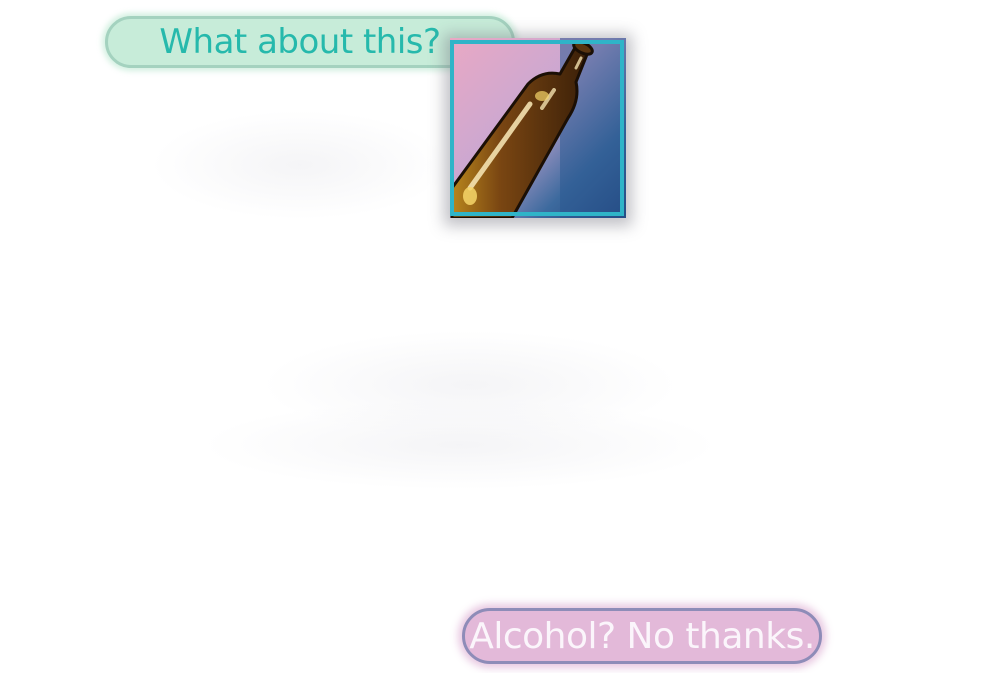 This screenshot has height=673, width=1000. I want to click on answer-speech-bubble: Alcohol? No thanks., so click(642, 636).